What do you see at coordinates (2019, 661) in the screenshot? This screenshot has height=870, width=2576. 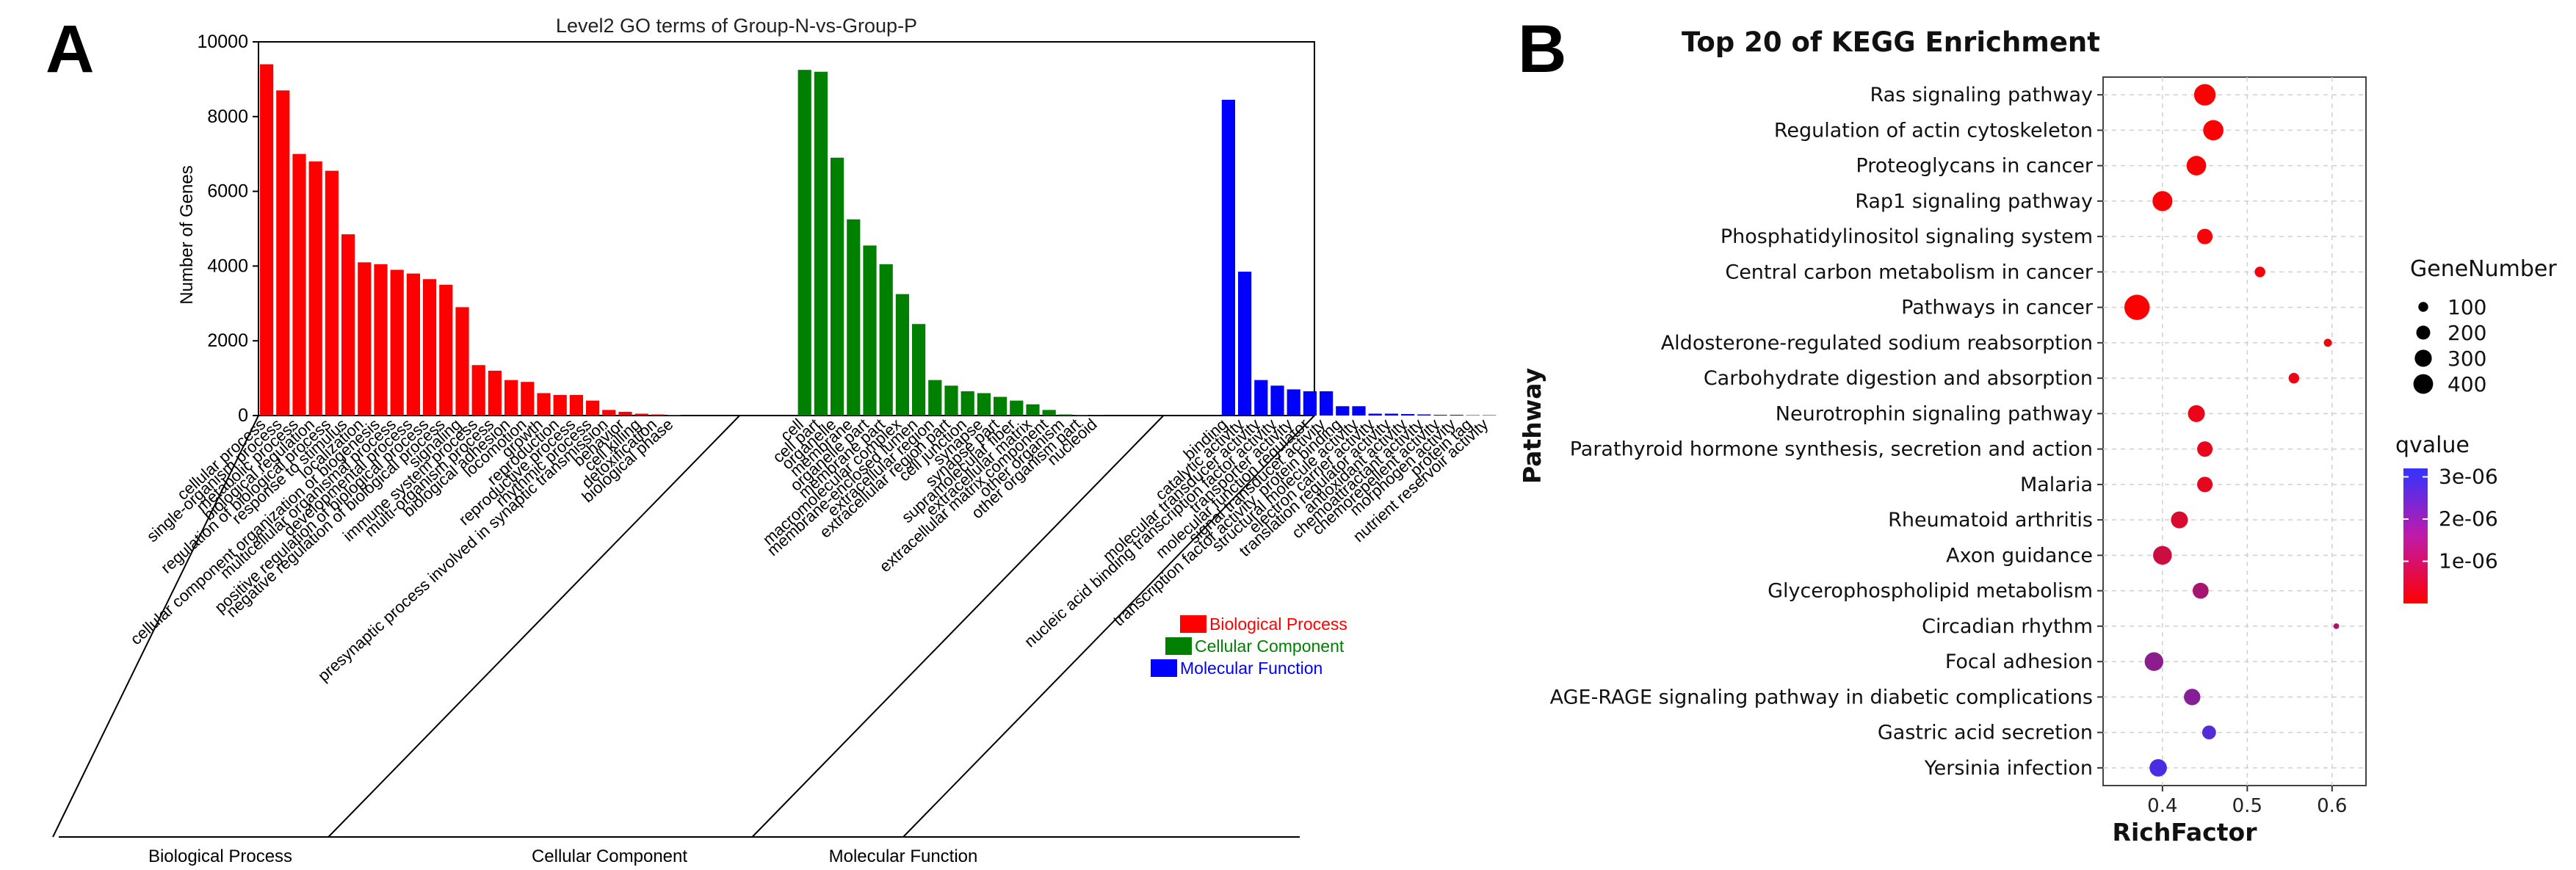 I see `kegg-pathway-label: Focal adhesion` at bounding box center [2019, 661].